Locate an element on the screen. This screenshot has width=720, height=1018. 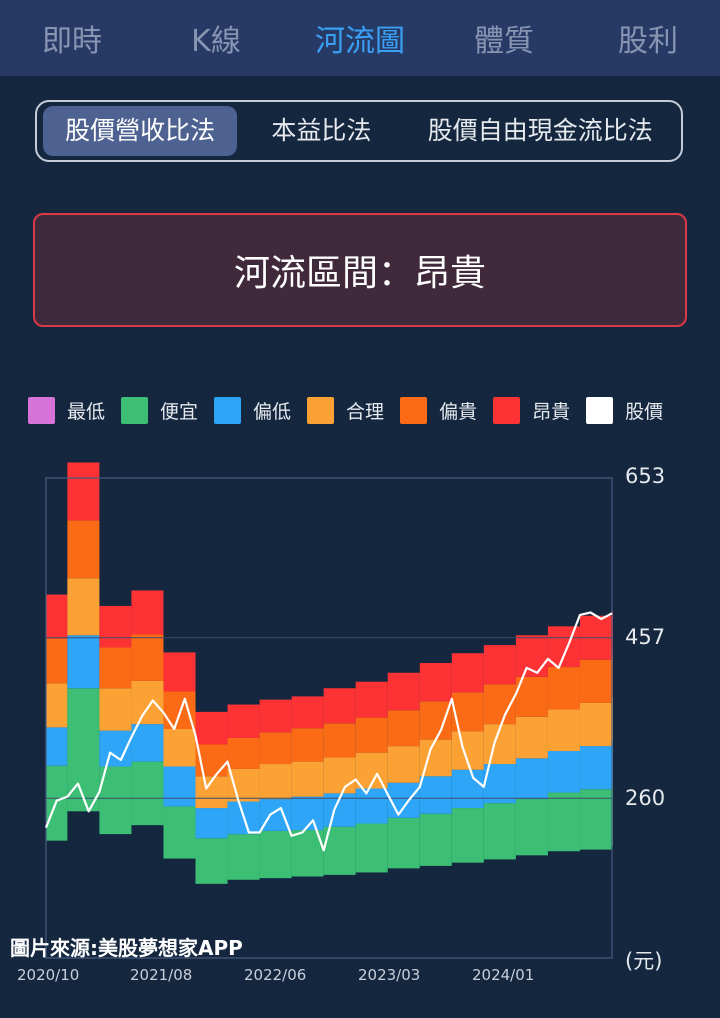
x-tick-label: 2022/06 is located at coordinates (275, 975).